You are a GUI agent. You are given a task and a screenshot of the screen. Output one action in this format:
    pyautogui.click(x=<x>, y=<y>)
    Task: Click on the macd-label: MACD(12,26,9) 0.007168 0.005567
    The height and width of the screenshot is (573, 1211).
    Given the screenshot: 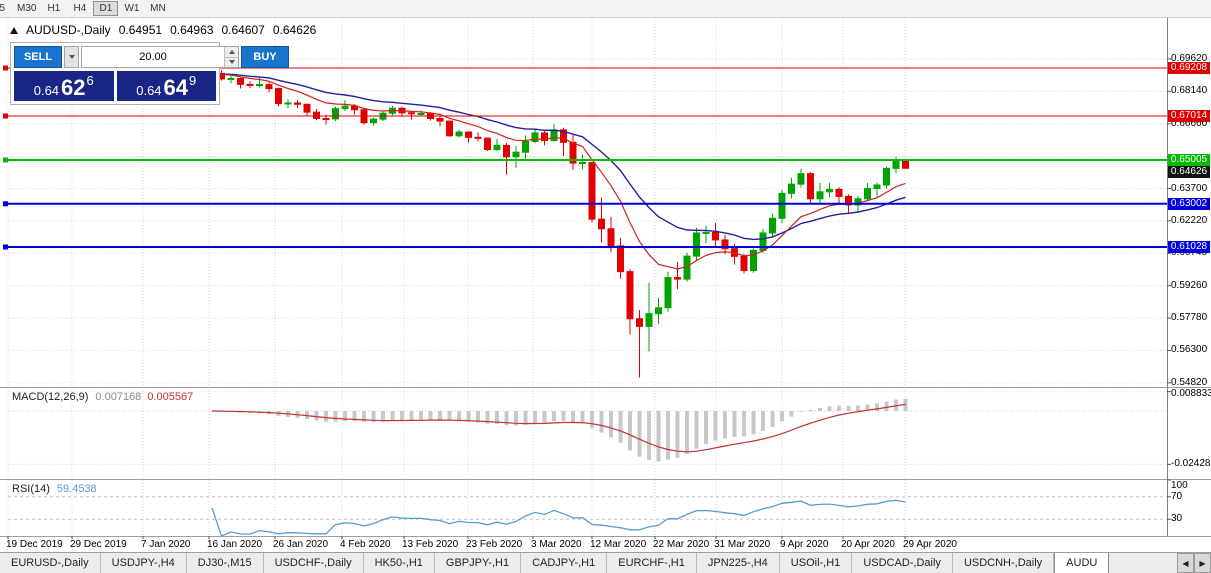 What is the action you would take?
    pyautogui.click(x=102, y=397)
    